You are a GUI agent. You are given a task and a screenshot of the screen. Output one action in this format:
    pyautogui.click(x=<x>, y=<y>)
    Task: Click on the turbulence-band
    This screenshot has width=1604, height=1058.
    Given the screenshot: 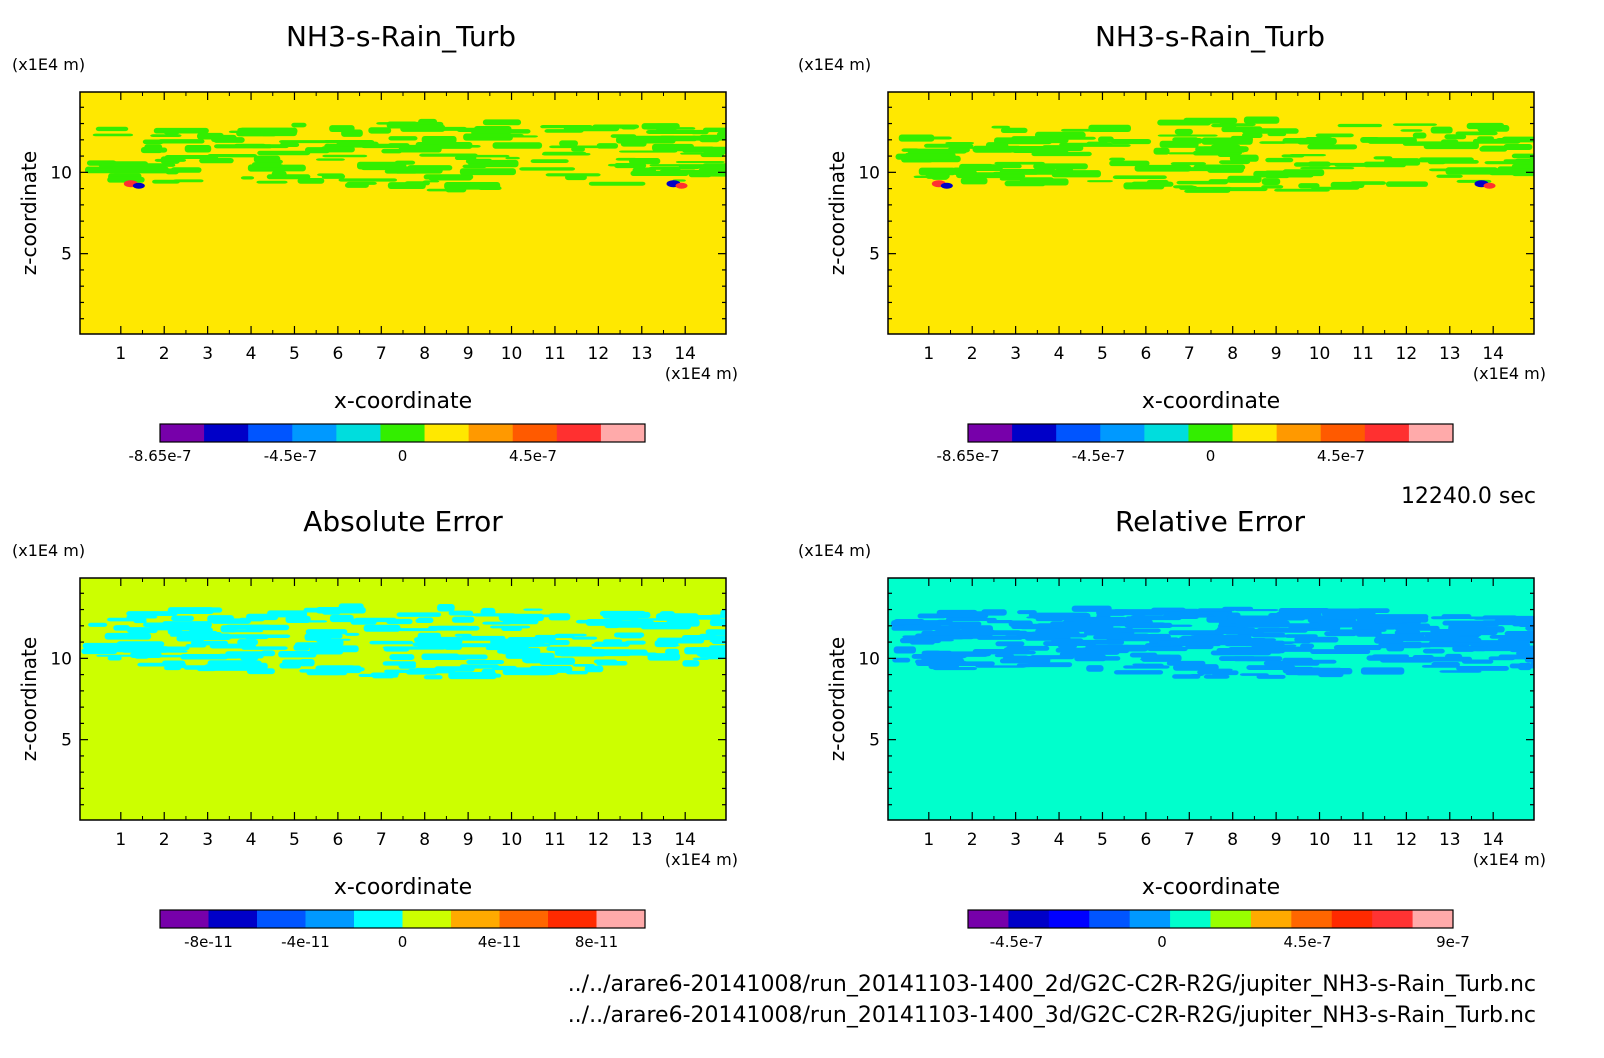 What is the action you would take?
    pyautogui.click(x=403, y=641)
    